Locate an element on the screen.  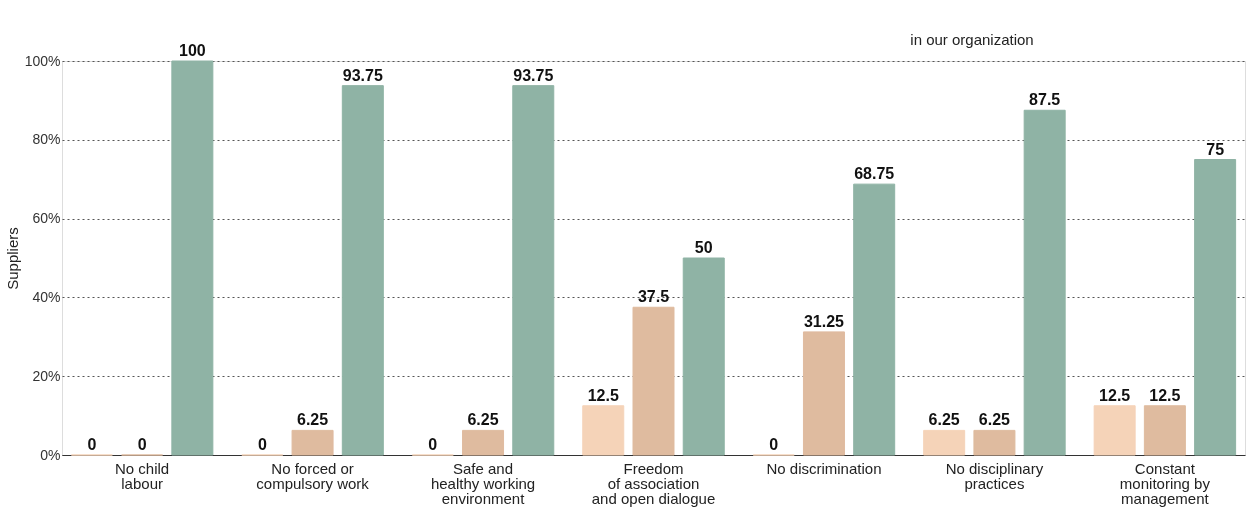
data-label: 87.5 is located at coordinates (1045, 100).